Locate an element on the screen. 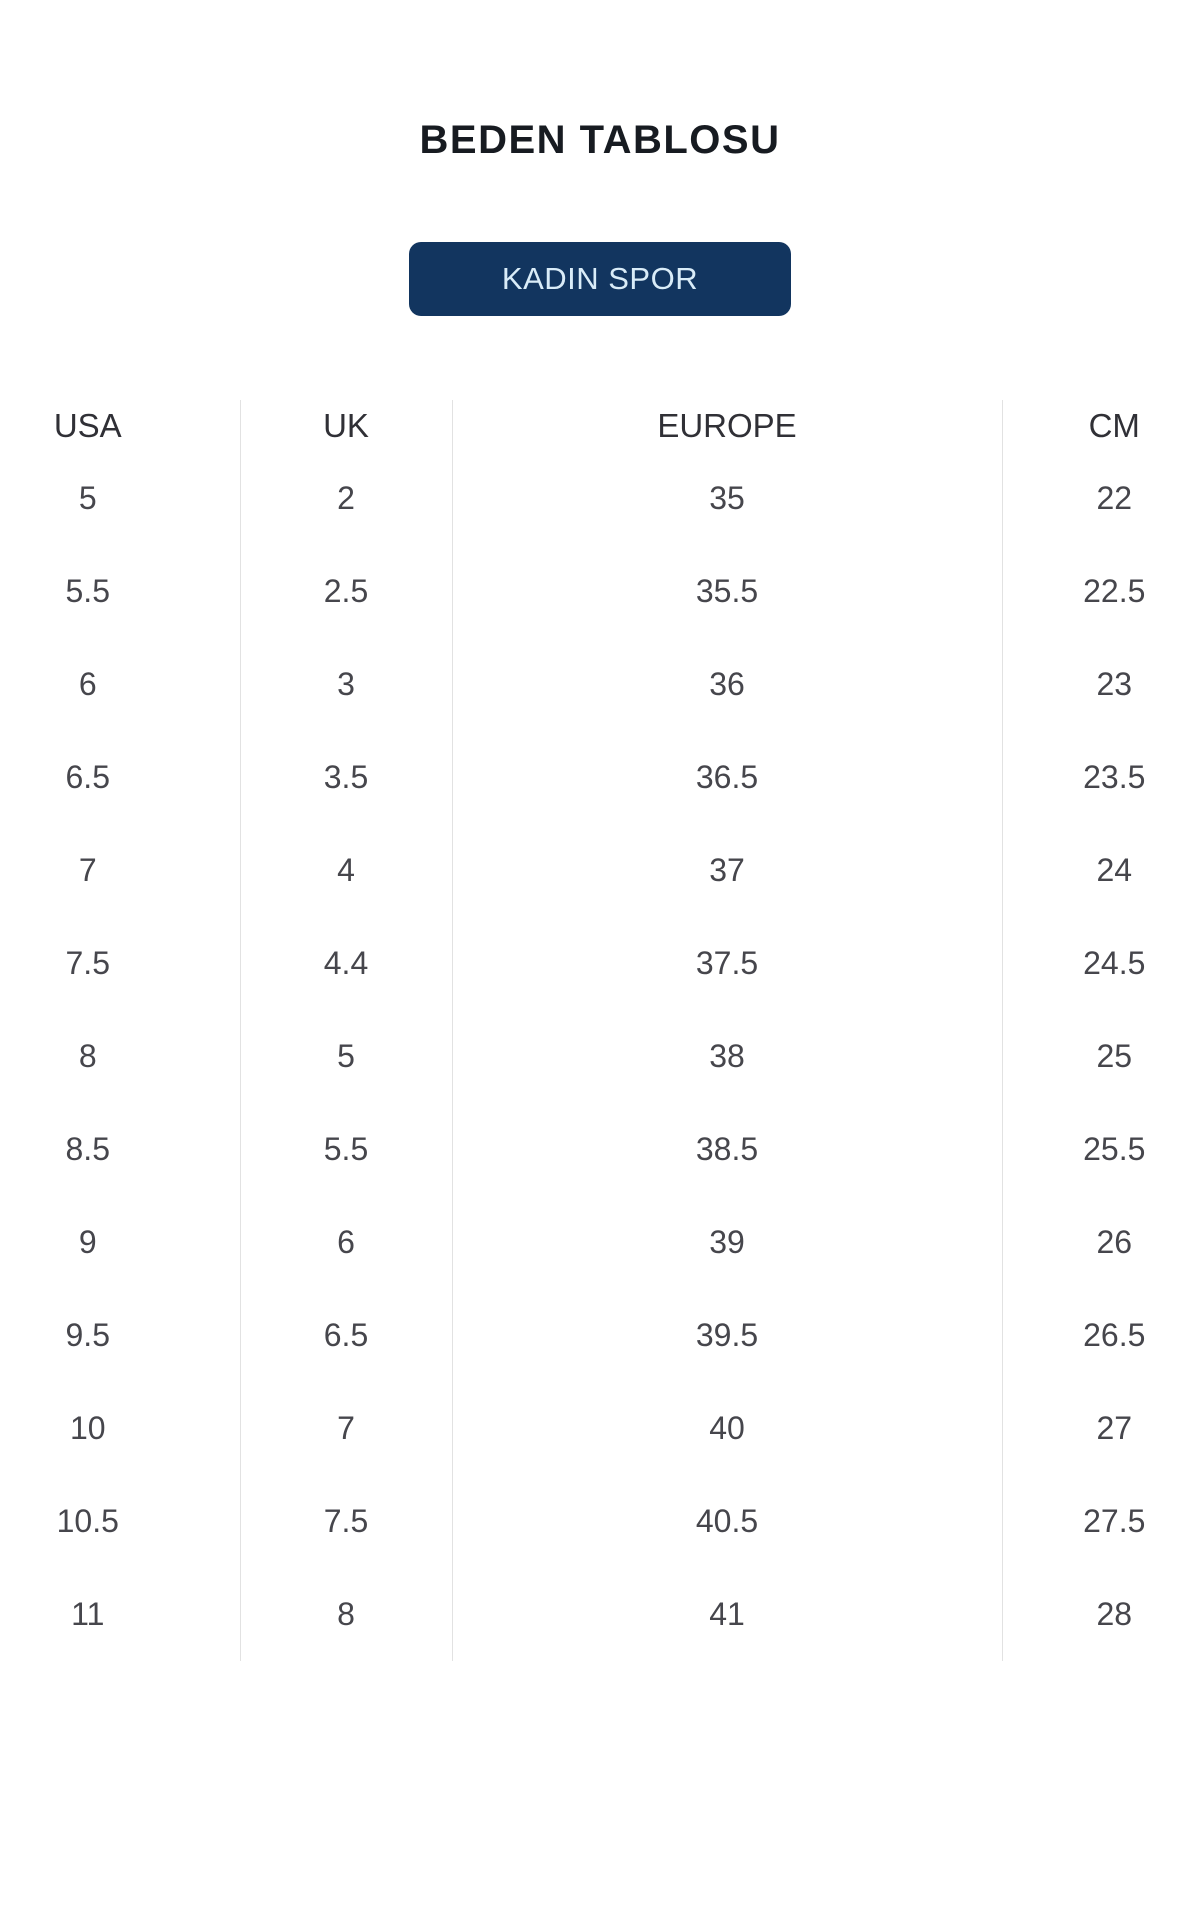  table-cell: 23.5 is located at coordinates (1114, 777).